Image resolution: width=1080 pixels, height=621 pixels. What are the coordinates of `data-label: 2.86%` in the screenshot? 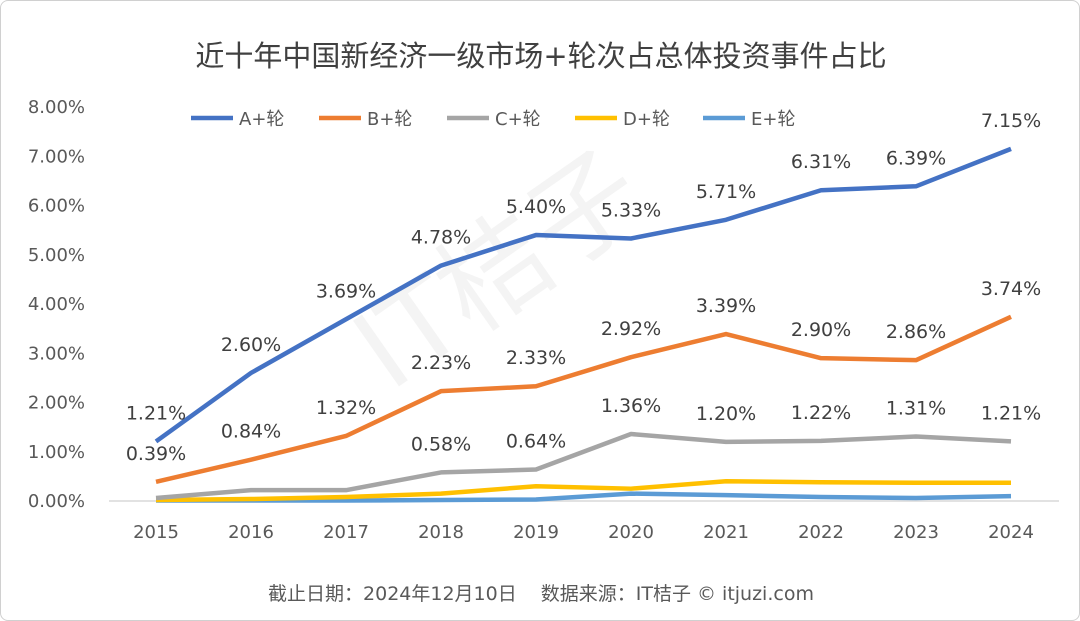 It's located at (916, 332).